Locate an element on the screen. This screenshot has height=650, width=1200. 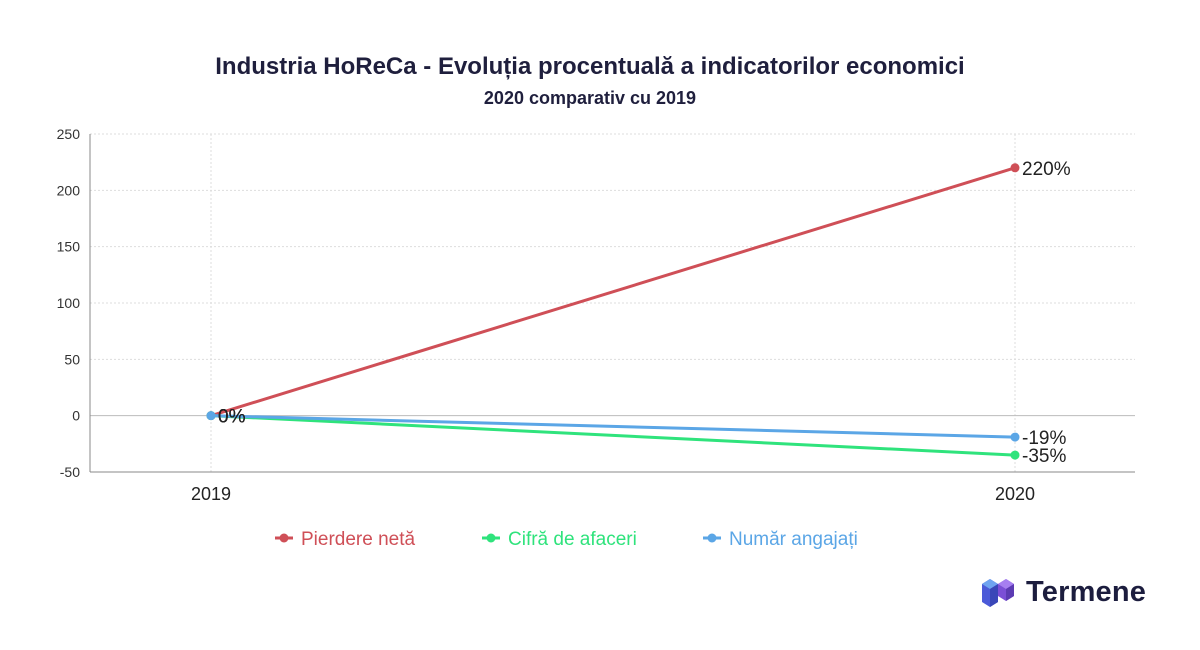
brand-name: Termene is located at coordinates (1086, 591).